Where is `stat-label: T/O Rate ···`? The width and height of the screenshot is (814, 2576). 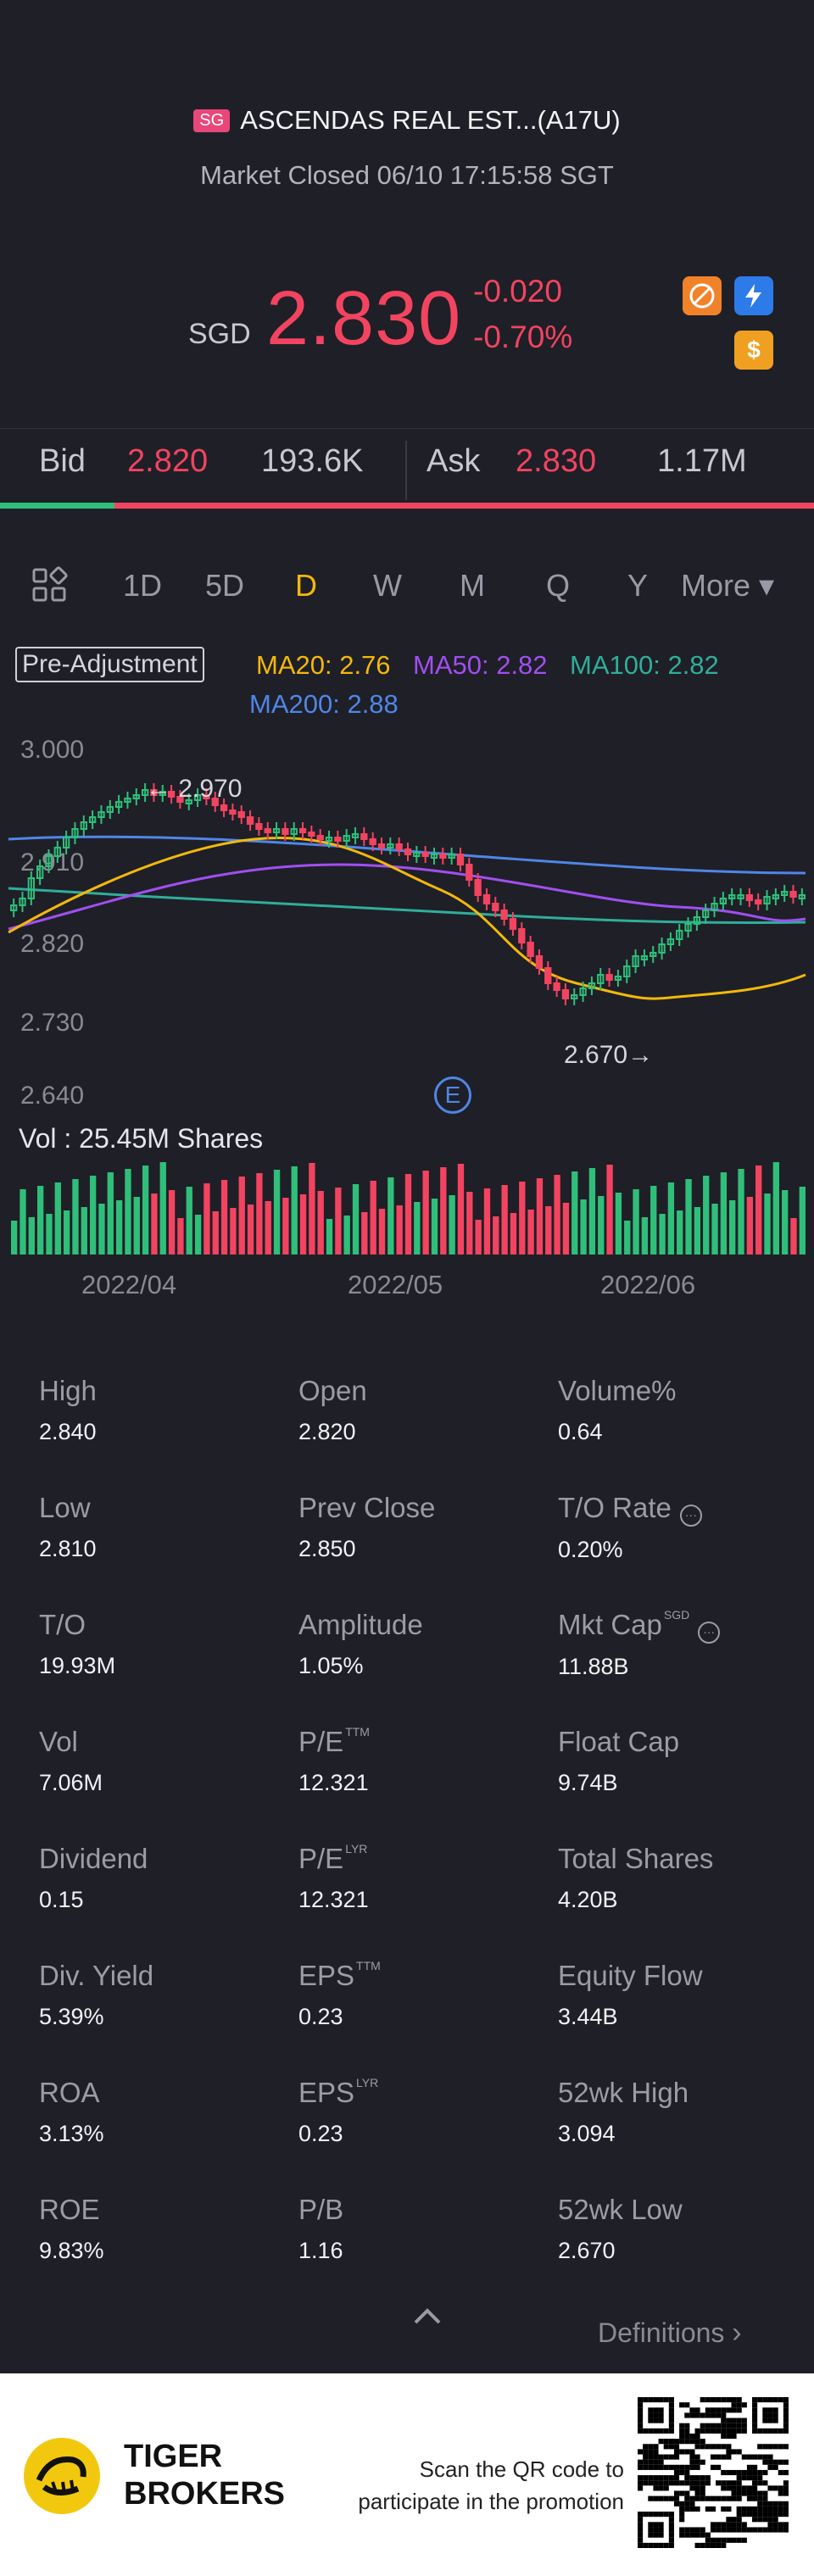 stat-label: T/O Rate ··· is located at coordinates (630, 1509).